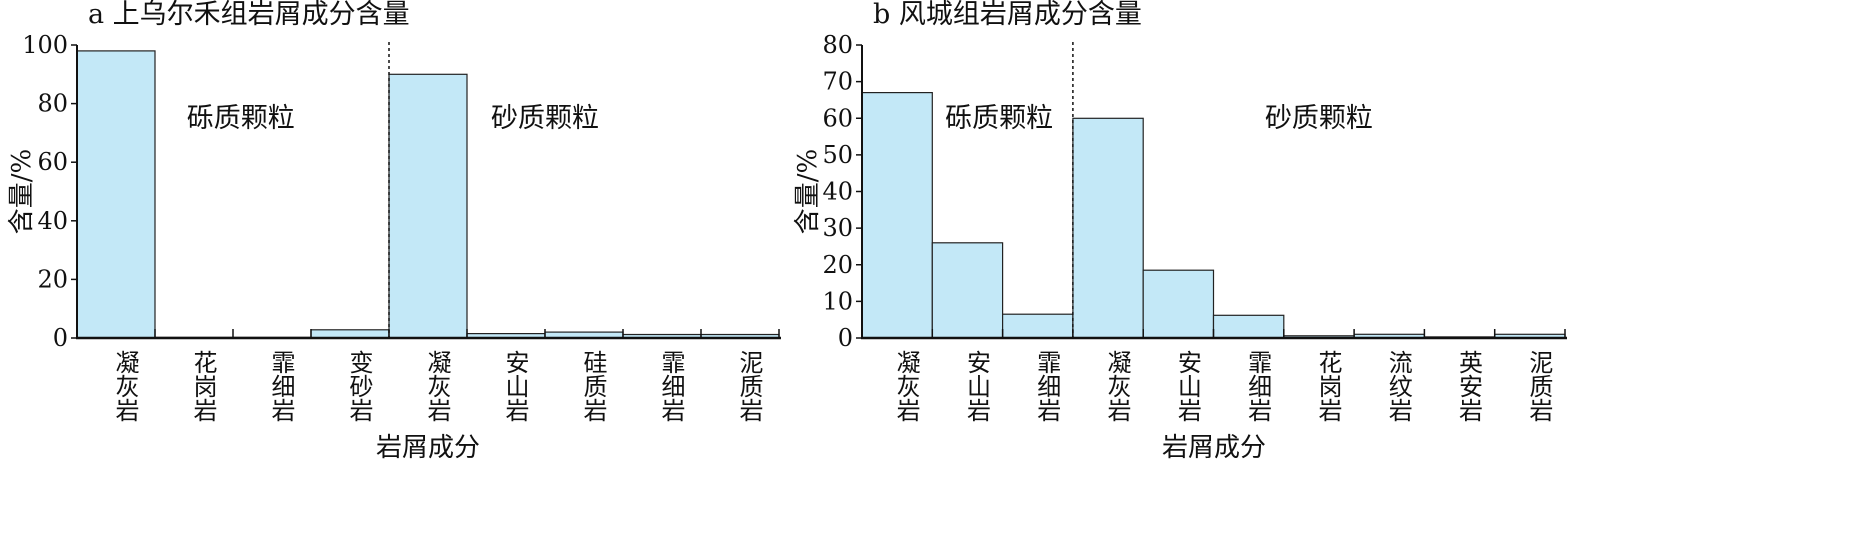 This screenshot has height=546, width=1875. I want to click on y-tick-label: 70, so click(837, 82).